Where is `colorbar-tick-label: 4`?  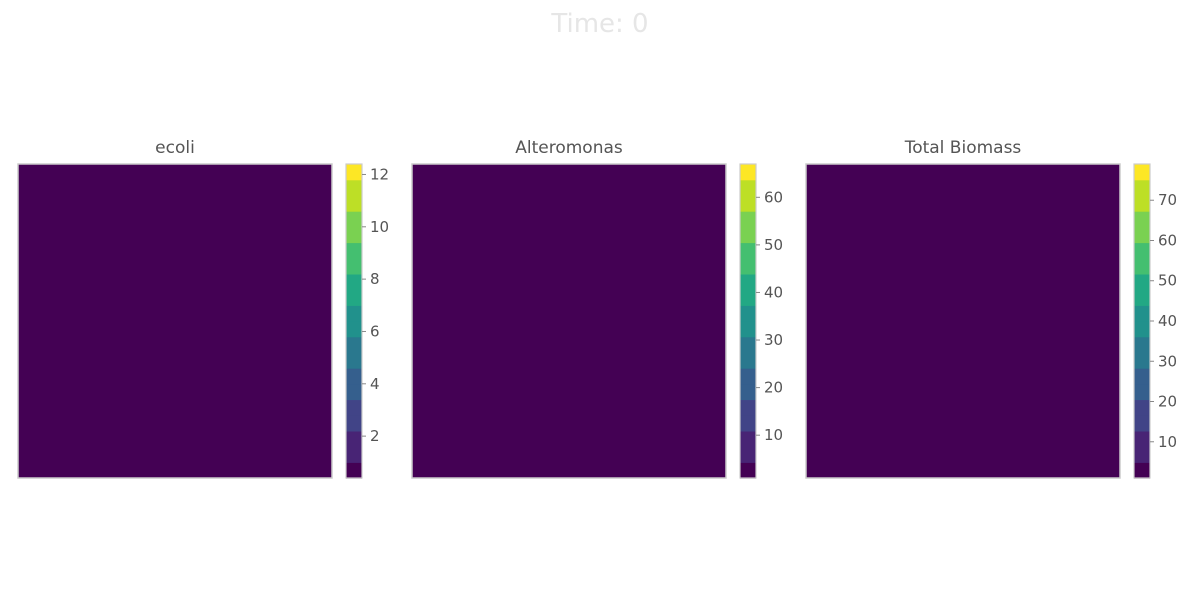
colorbar-tick-label: 4 is located at coordinates (375, 384).